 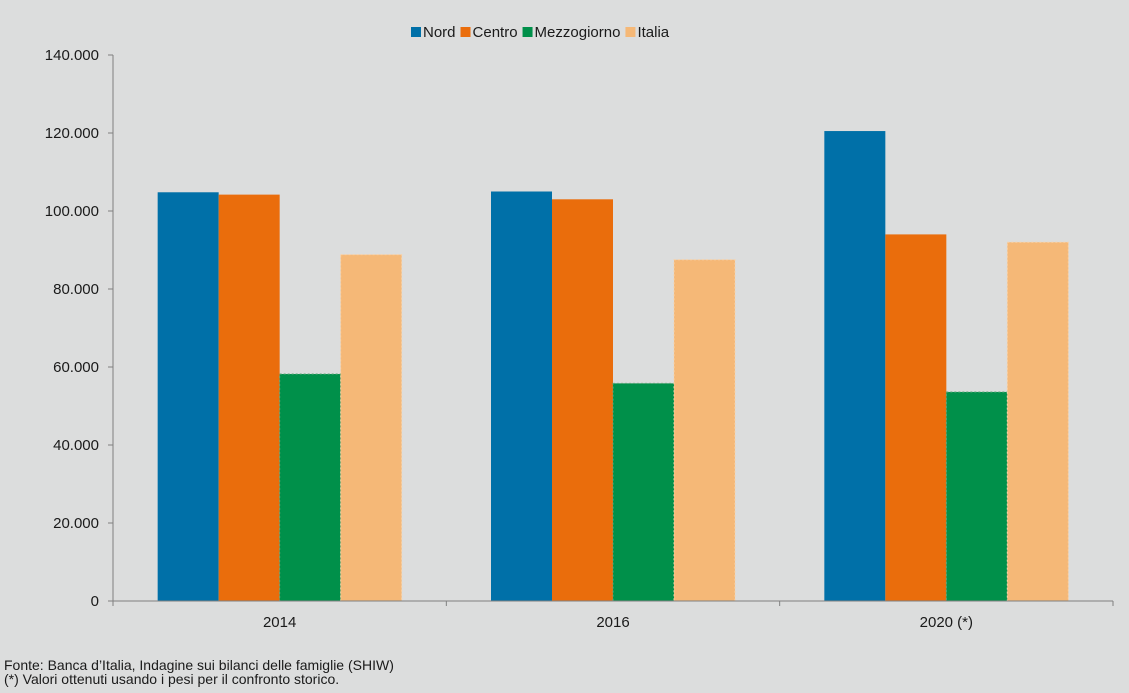 What do you see at coordinates (76, 523) in the screenshot?
I see `y-tick-label: 20.000` at bounding box center [76, 523].